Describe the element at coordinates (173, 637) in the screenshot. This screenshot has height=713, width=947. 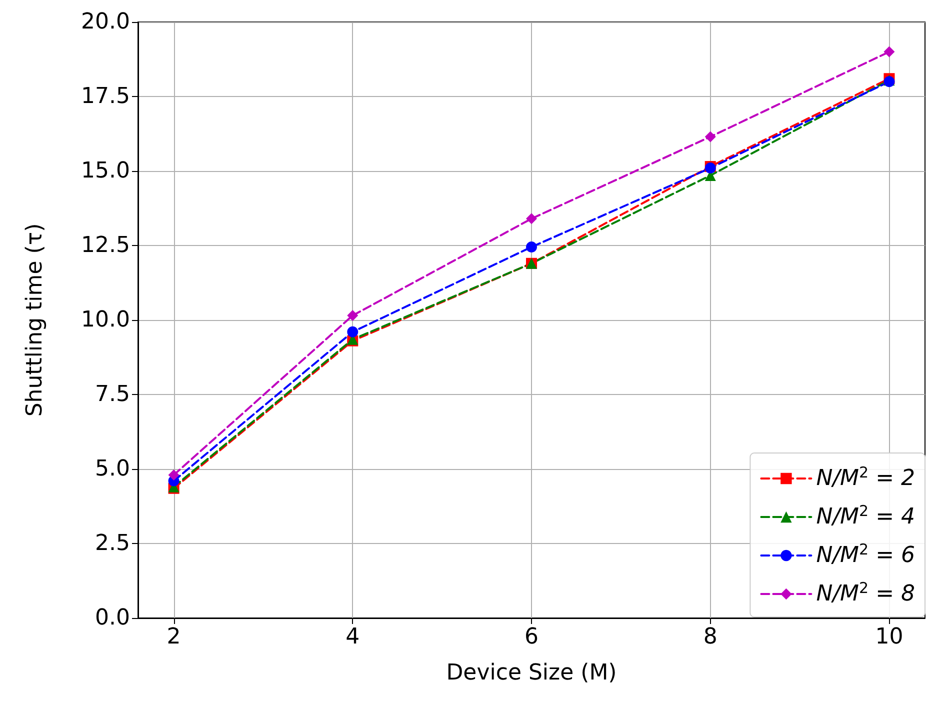
I see `x-tick-label: 2` at that location.